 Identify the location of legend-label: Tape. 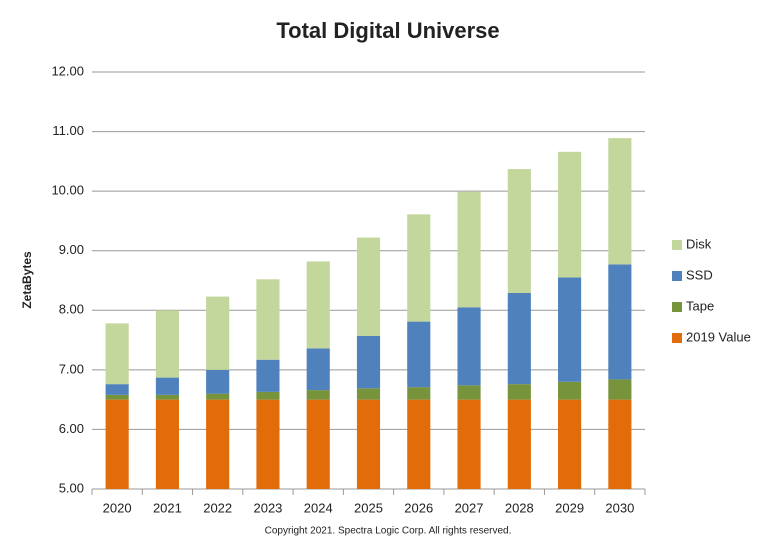
(700, 305).